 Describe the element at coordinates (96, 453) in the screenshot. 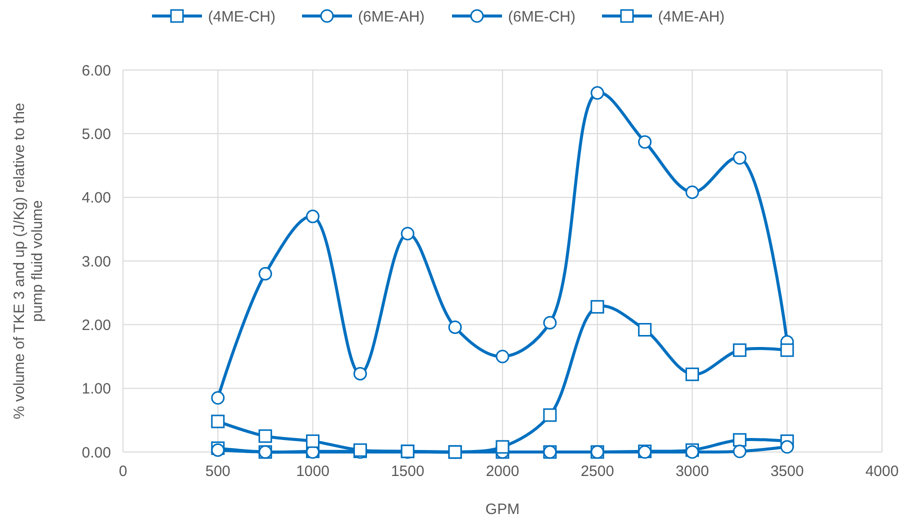

I see `y-tick-label: 0.00` at that location.